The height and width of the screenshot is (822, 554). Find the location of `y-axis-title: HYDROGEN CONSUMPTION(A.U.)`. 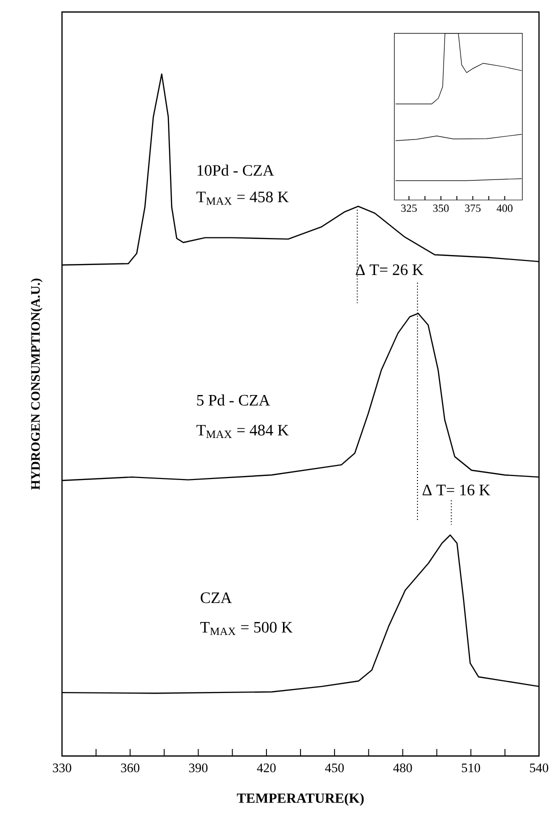

y-axis-title: HYDROGEN CONSUMPTION(A.U.) is located at coordinates (36, 384).